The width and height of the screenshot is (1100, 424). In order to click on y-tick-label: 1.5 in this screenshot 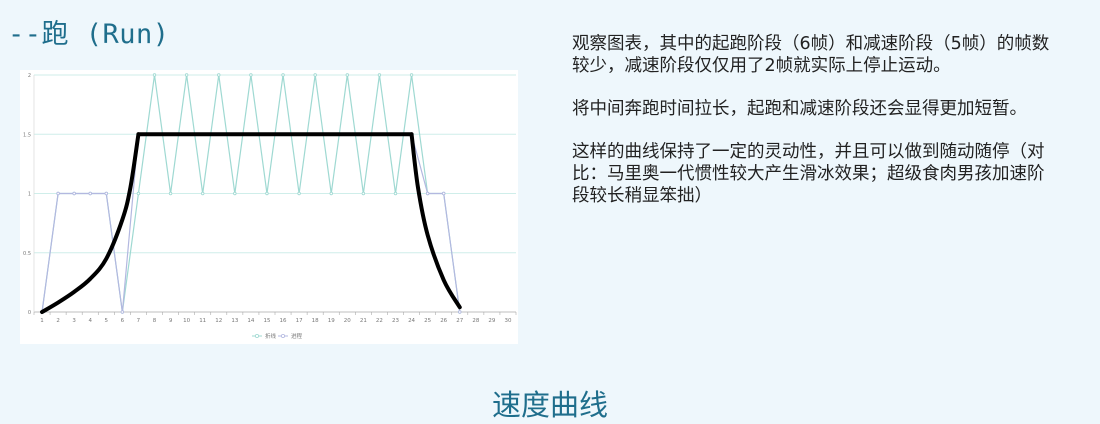, I will do `click(27, 135)`.